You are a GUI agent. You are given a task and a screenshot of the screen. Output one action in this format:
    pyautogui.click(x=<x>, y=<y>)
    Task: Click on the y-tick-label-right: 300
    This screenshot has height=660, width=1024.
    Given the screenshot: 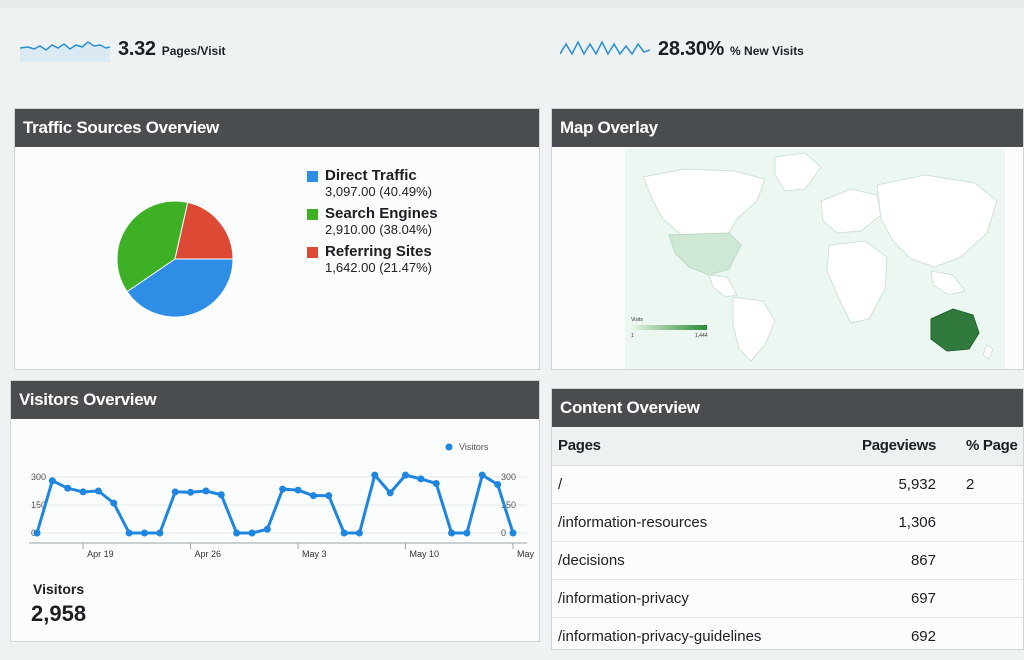 What is the action you would take?
    pyautogui.click(x=508, y=477)
    